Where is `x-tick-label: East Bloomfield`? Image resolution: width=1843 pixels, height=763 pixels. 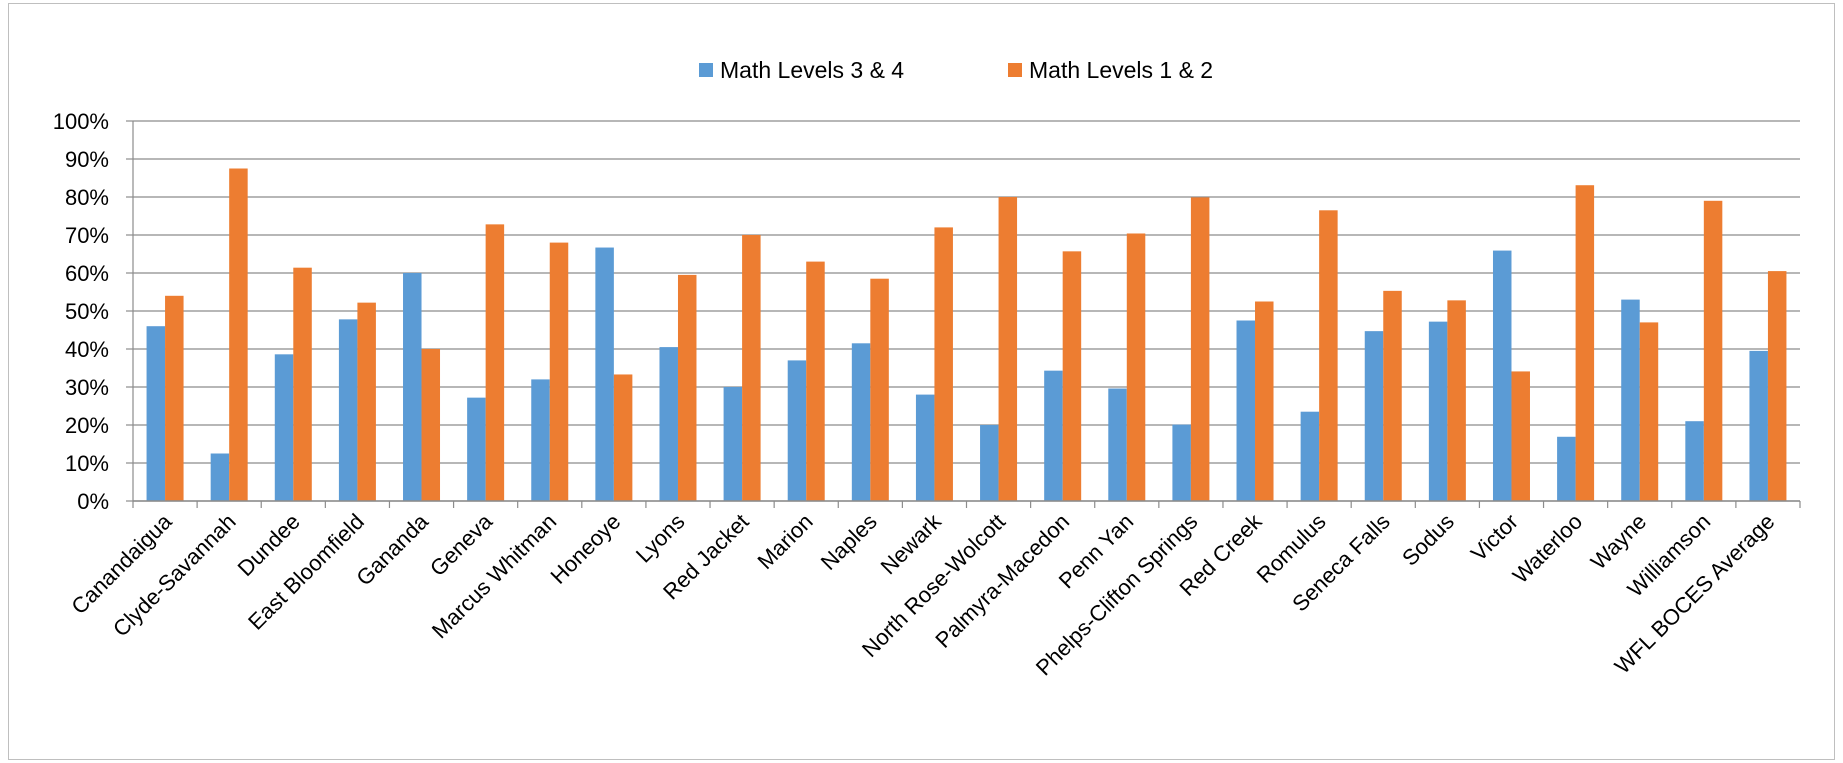
x-tick-label: East Bloomfield is located at coordinates (306, 572).